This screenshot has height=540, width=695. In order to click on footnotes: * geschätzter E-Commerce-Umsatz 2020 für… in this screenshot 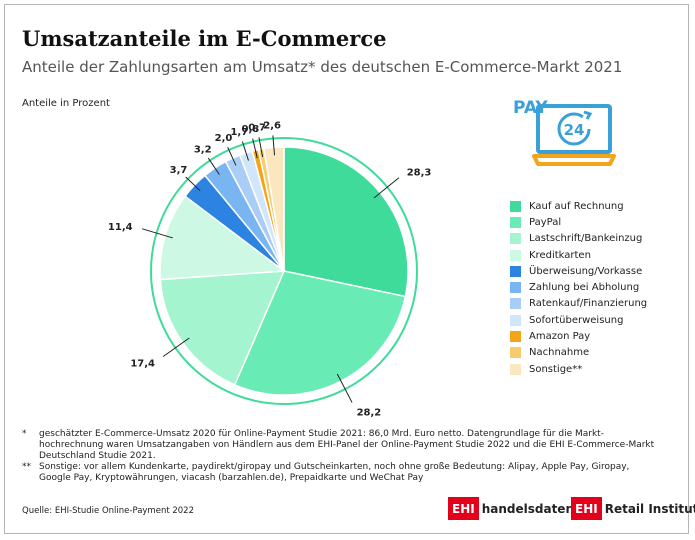, I will do `click(347, 456)`.